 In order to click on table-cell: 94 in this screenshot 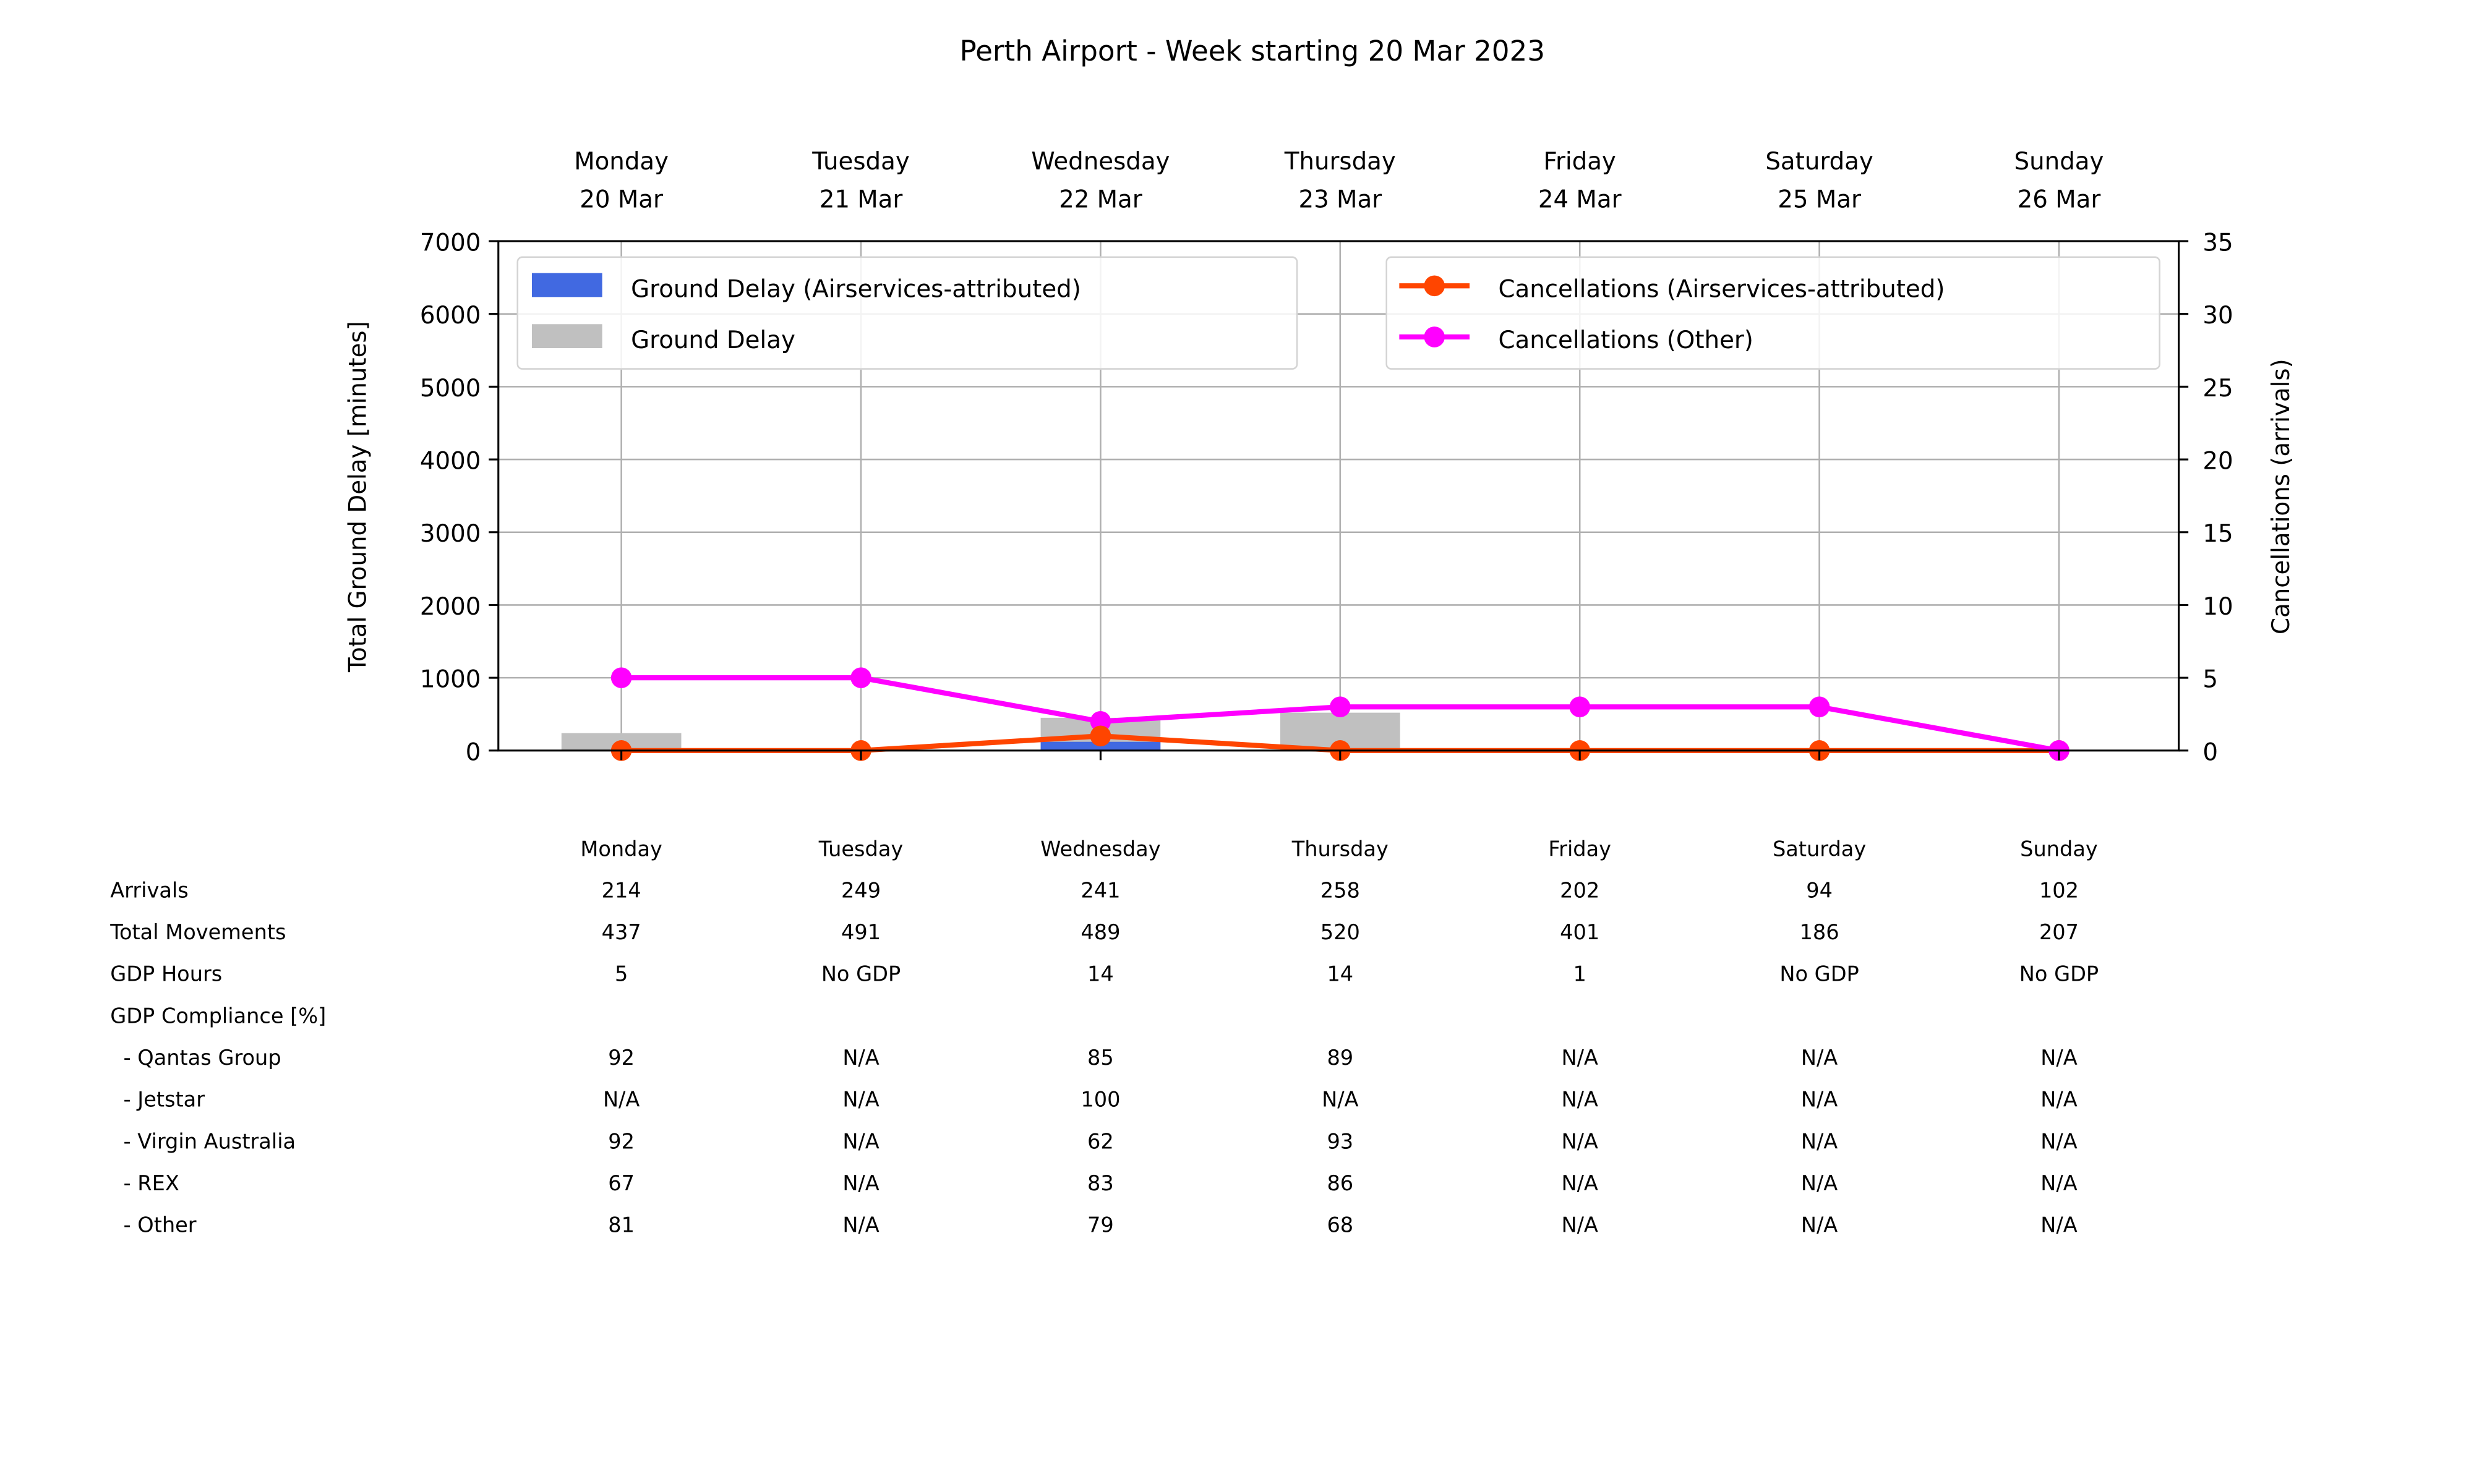, I will do `click(1819, 890)`.